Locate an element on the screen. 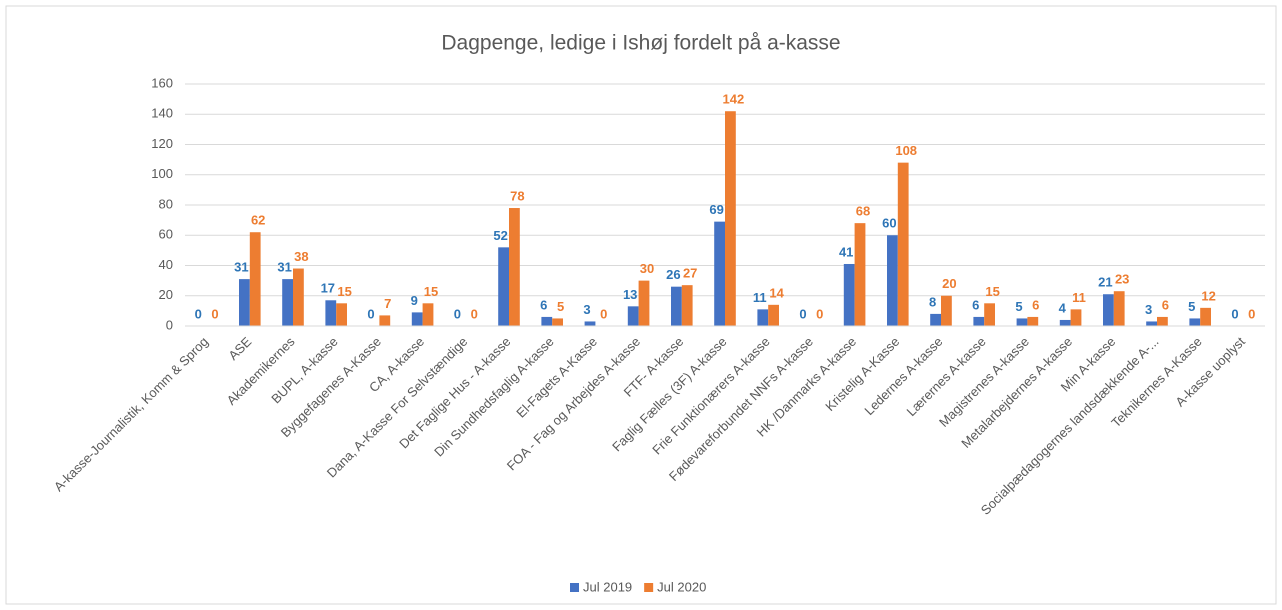  data-label: 26 is located at coordinates (673, 274).